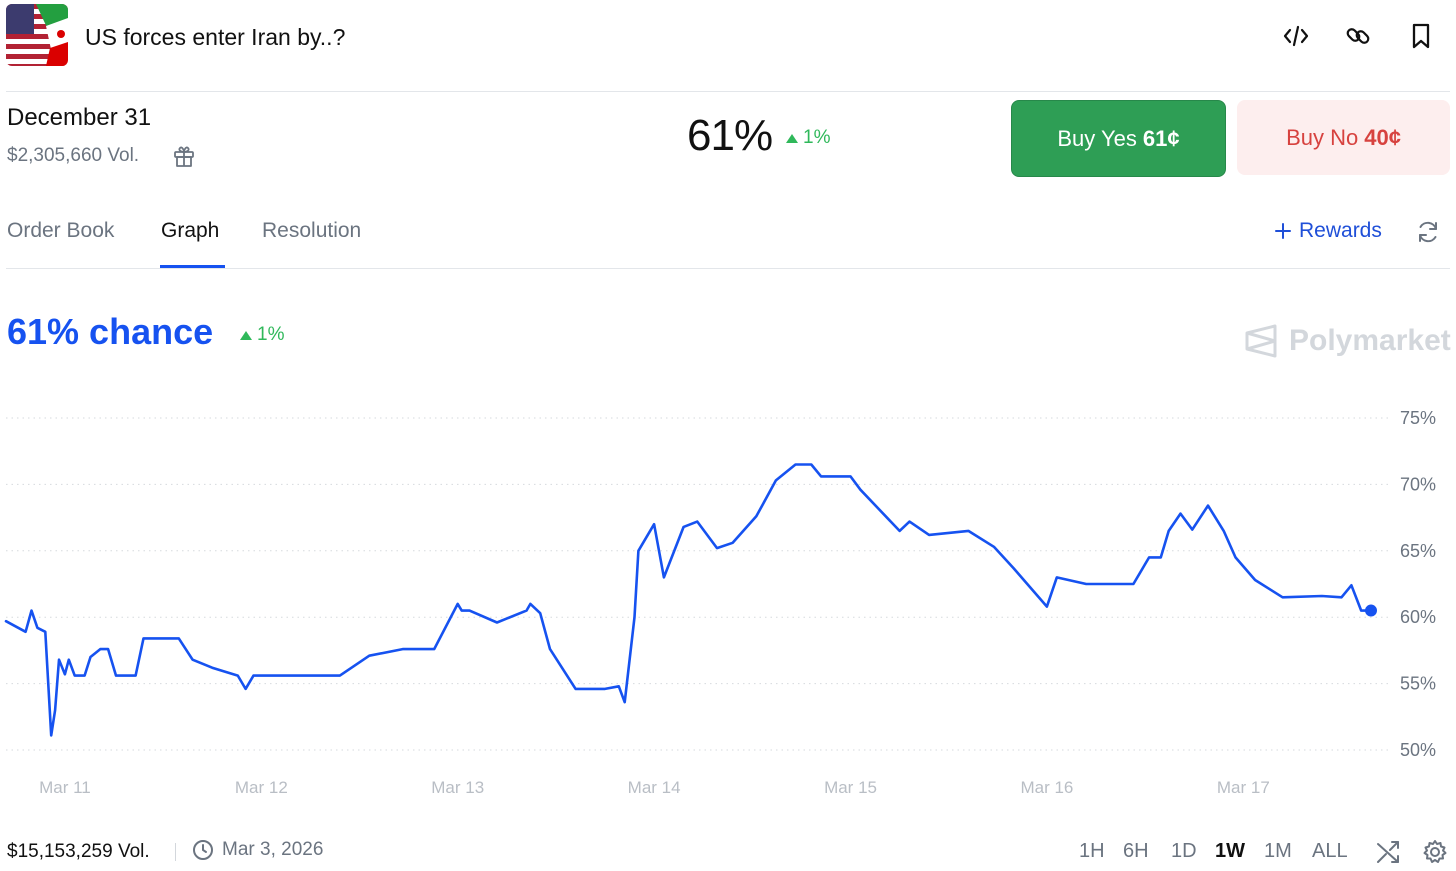  What do you see at coordinates (1388, 852) in the screenshot?
I see `shuffle-icon` at bounding box center [1388, 852].